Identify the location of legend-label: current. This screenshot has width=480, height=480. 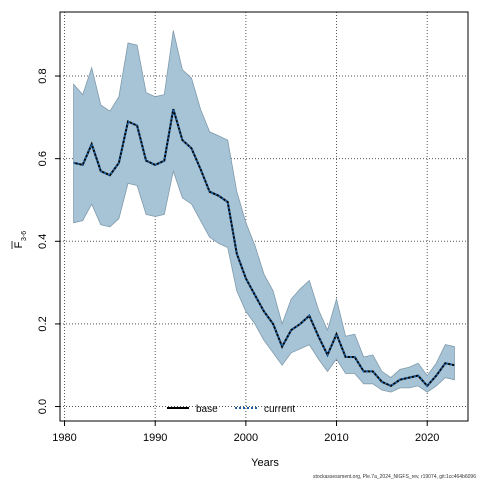
(279, 409).